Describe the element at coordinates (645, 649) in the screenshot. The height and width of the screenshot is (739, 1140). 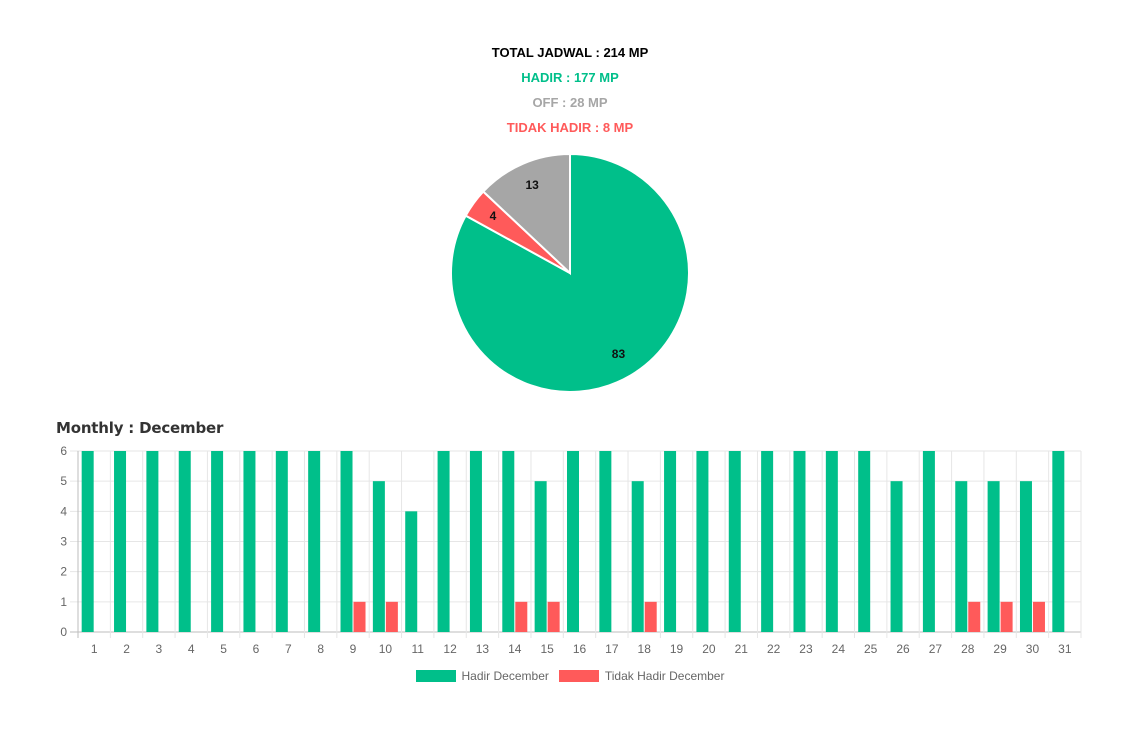
I see `x-tick-label: 18` at that location.